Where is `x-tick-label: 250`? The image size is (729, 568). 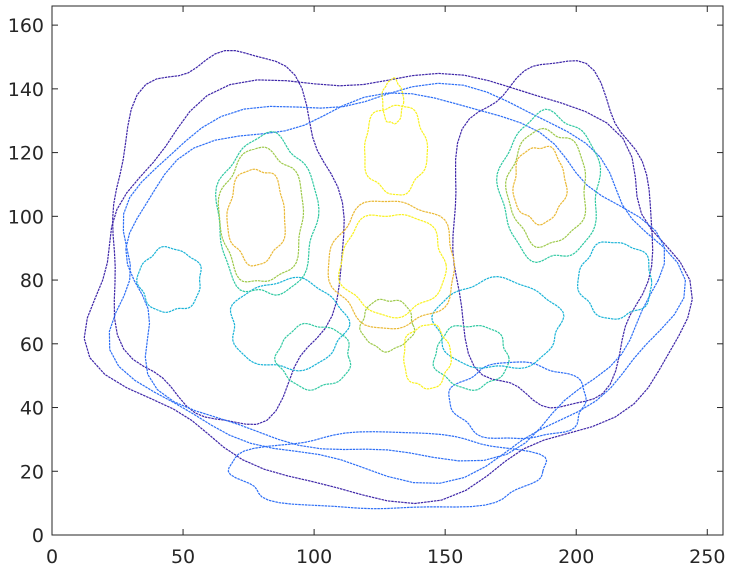
x-tick-label: 250 is located at coordinates (707, 557).